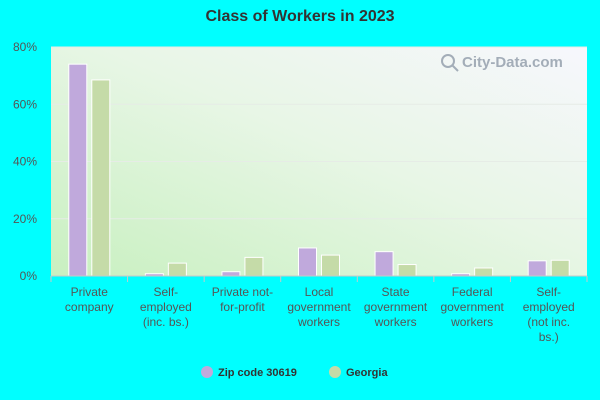 The height and width of the screenshot is (400, 600). I want to click on watermark: City-Data.com, so click(502, 63).